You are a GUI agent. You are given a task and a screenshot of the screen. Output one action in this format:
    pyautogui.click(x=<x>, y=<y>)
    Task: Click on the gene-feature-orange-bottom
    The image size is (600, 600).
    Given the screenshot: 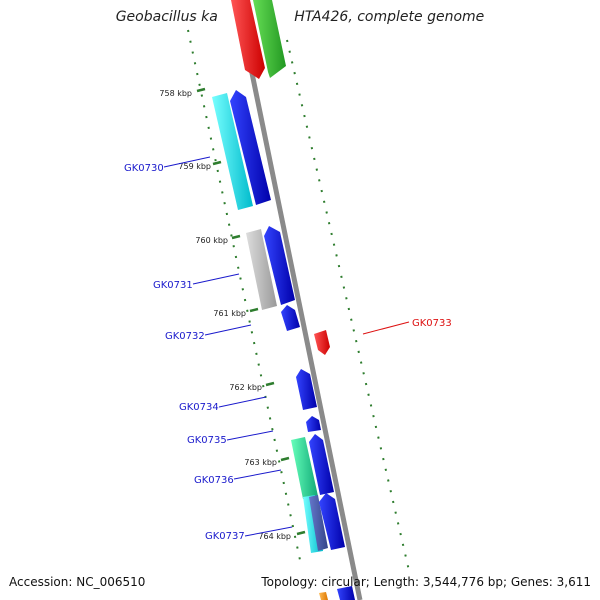 What is the action you would take?
    pyautogui.click(x=323, y=596)
    